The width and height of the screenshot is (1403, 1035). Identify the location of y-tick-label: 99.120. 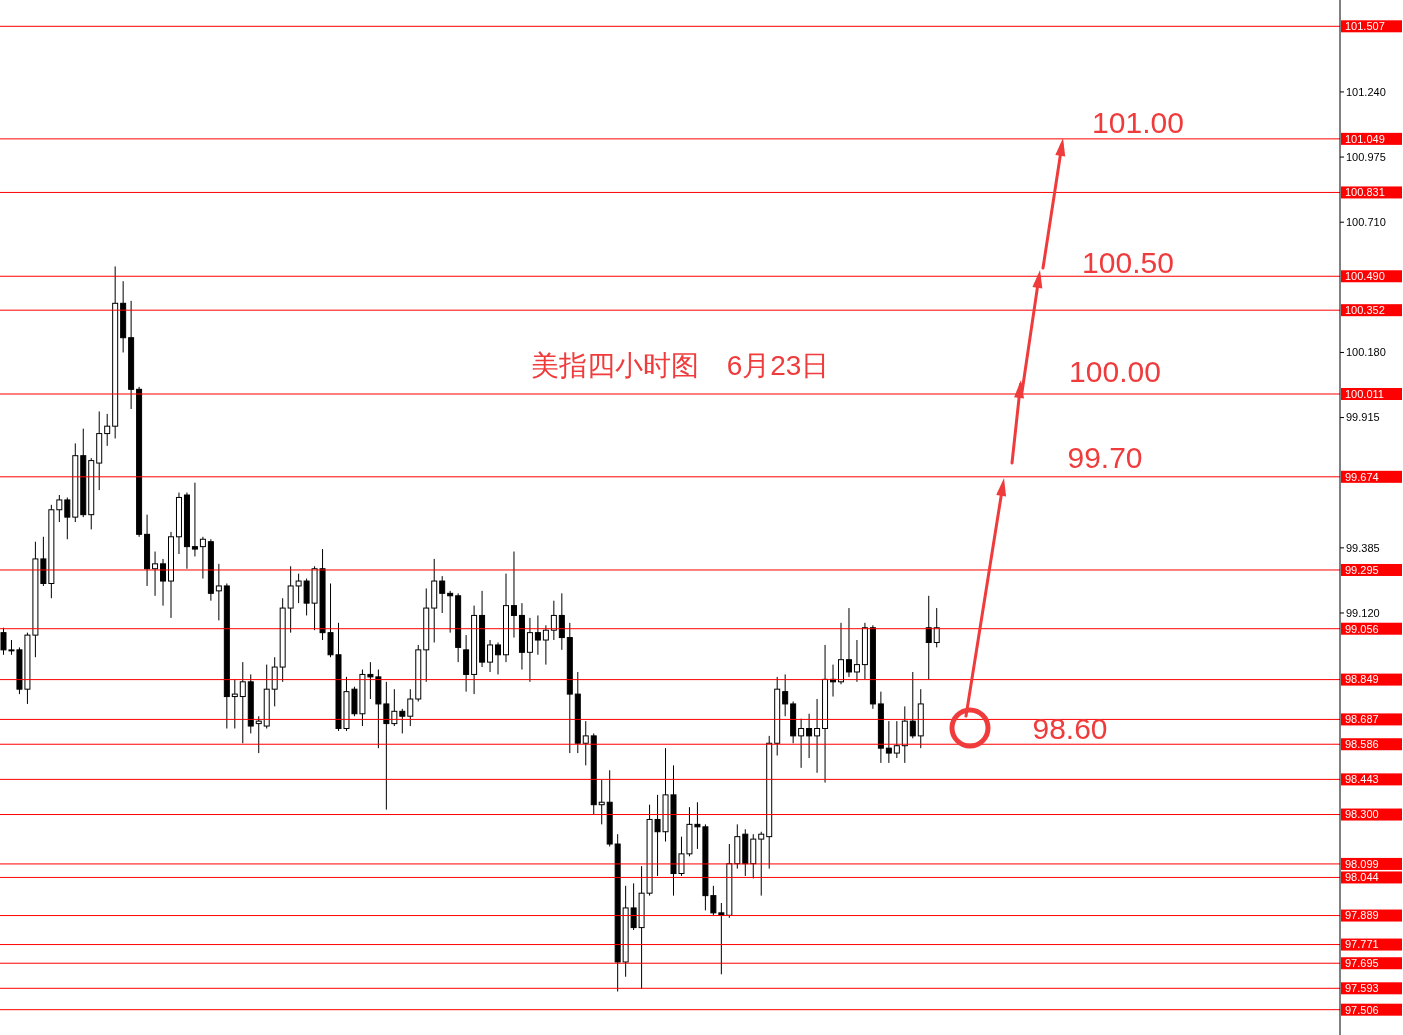
(1363, 612).